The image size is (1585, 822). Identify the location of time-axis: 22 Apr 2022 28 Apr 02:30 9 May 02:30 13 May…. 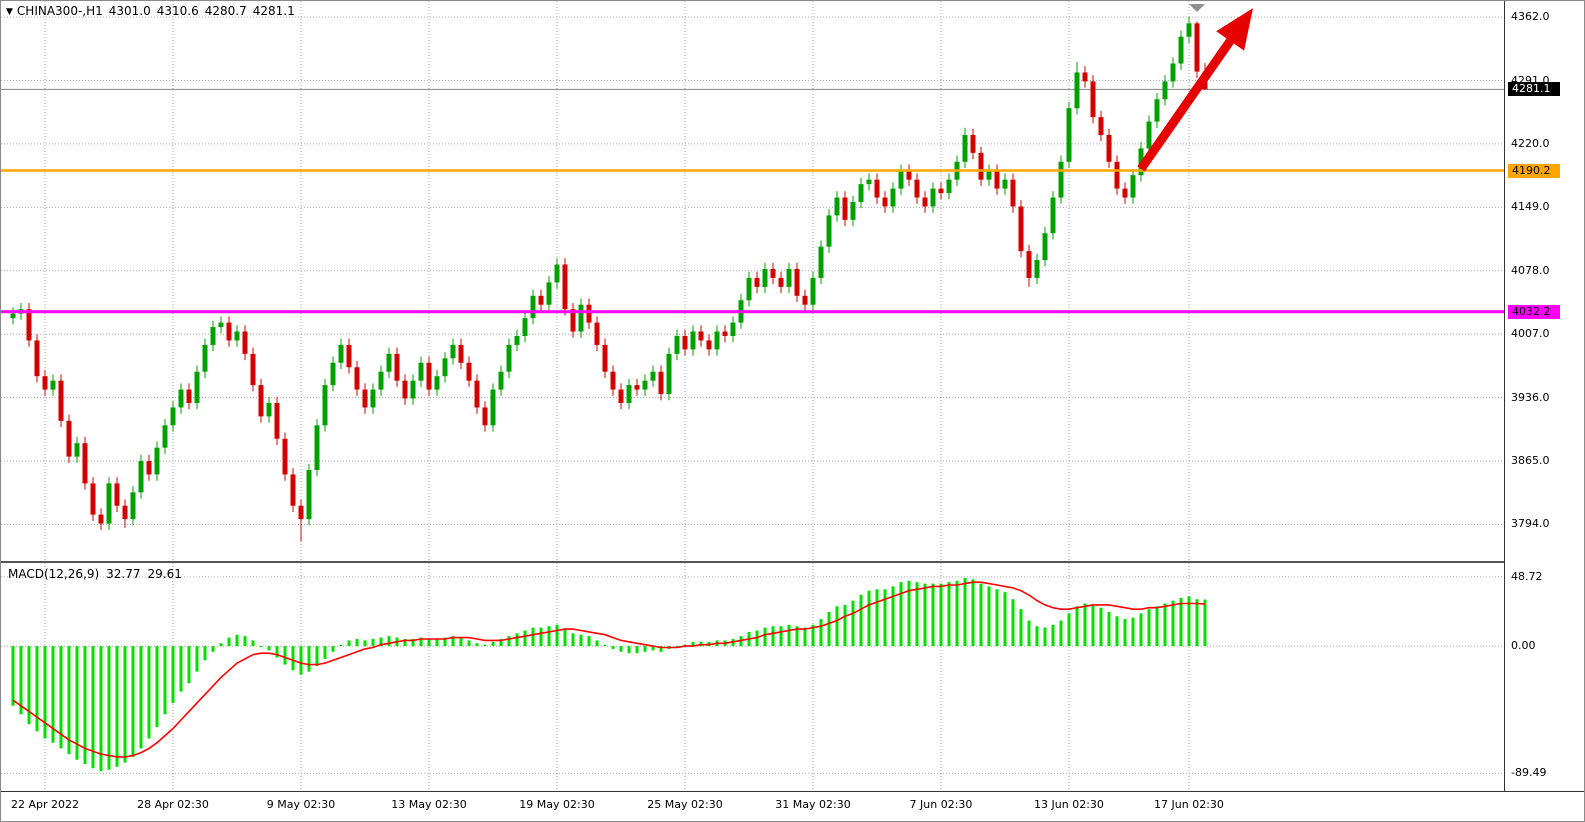
(792, 806).